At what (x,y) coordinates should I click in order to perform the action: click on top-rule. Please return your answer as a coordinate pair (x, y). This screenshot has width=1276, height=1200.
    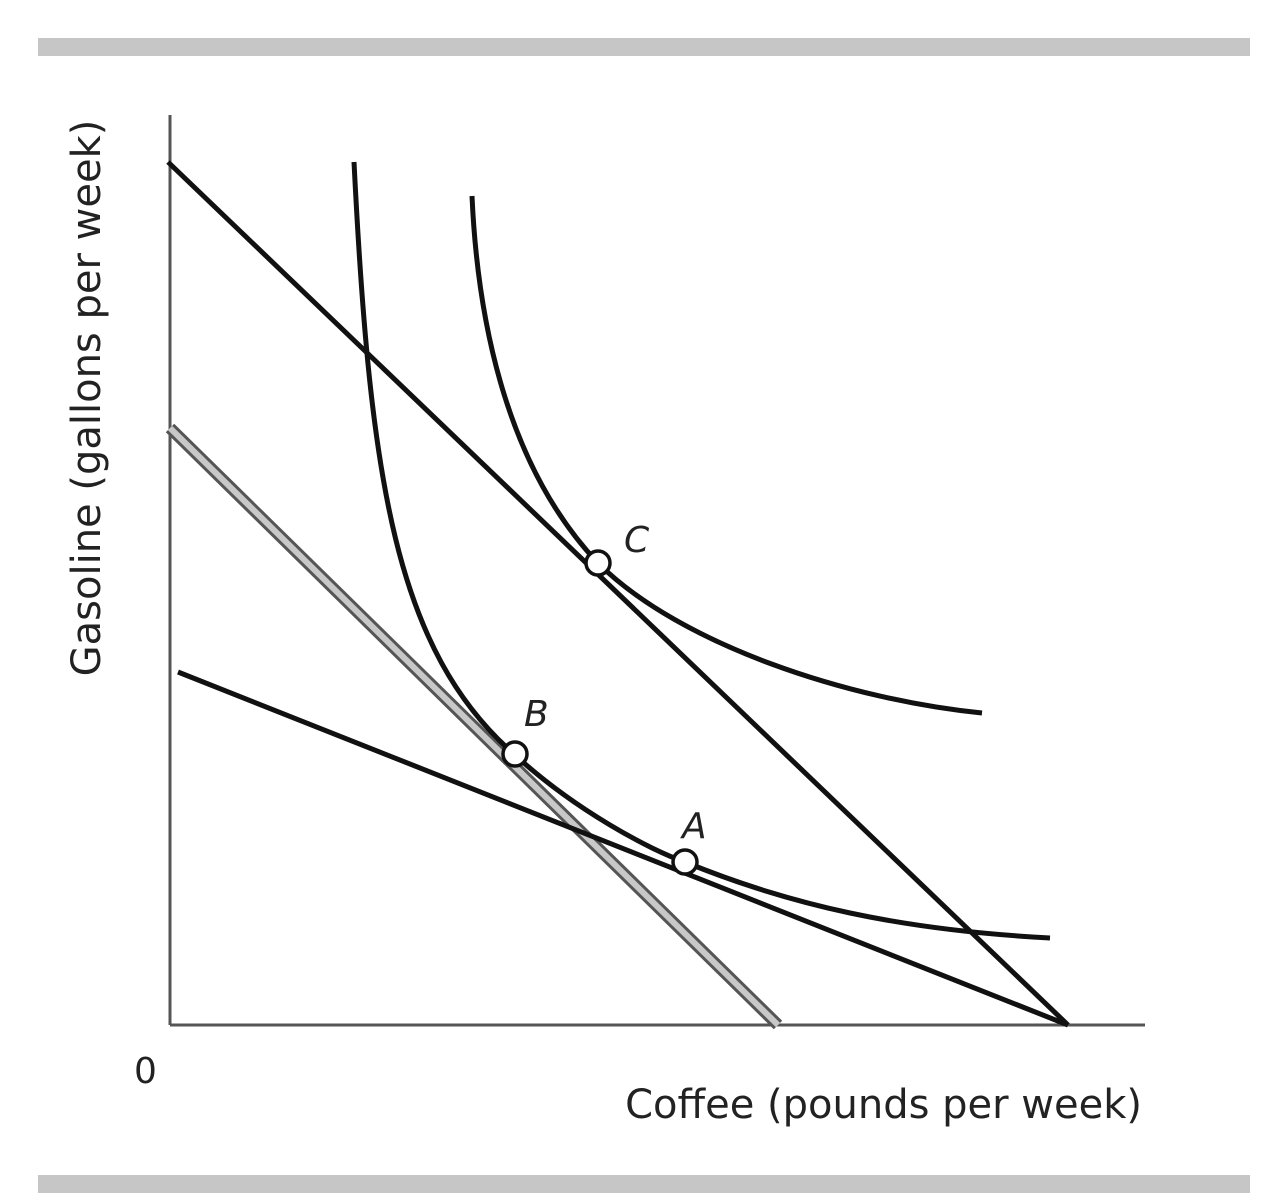
    Looking at the image, I should click on (644, 47).